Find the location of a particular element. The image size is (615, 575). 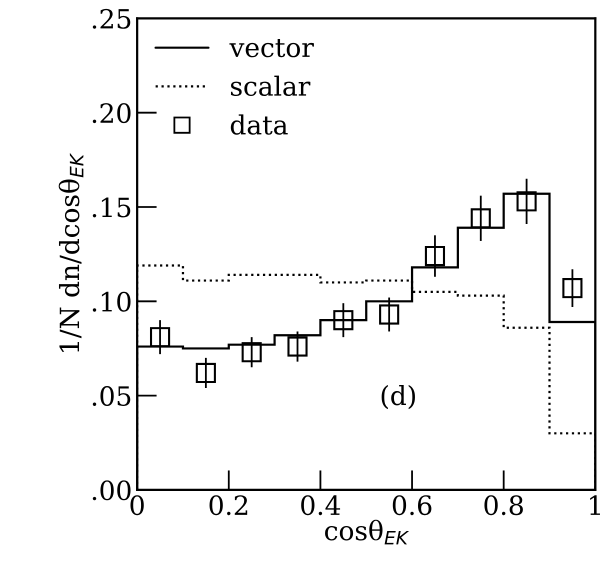

legend-label: vector is located at coordinates (271, 48).